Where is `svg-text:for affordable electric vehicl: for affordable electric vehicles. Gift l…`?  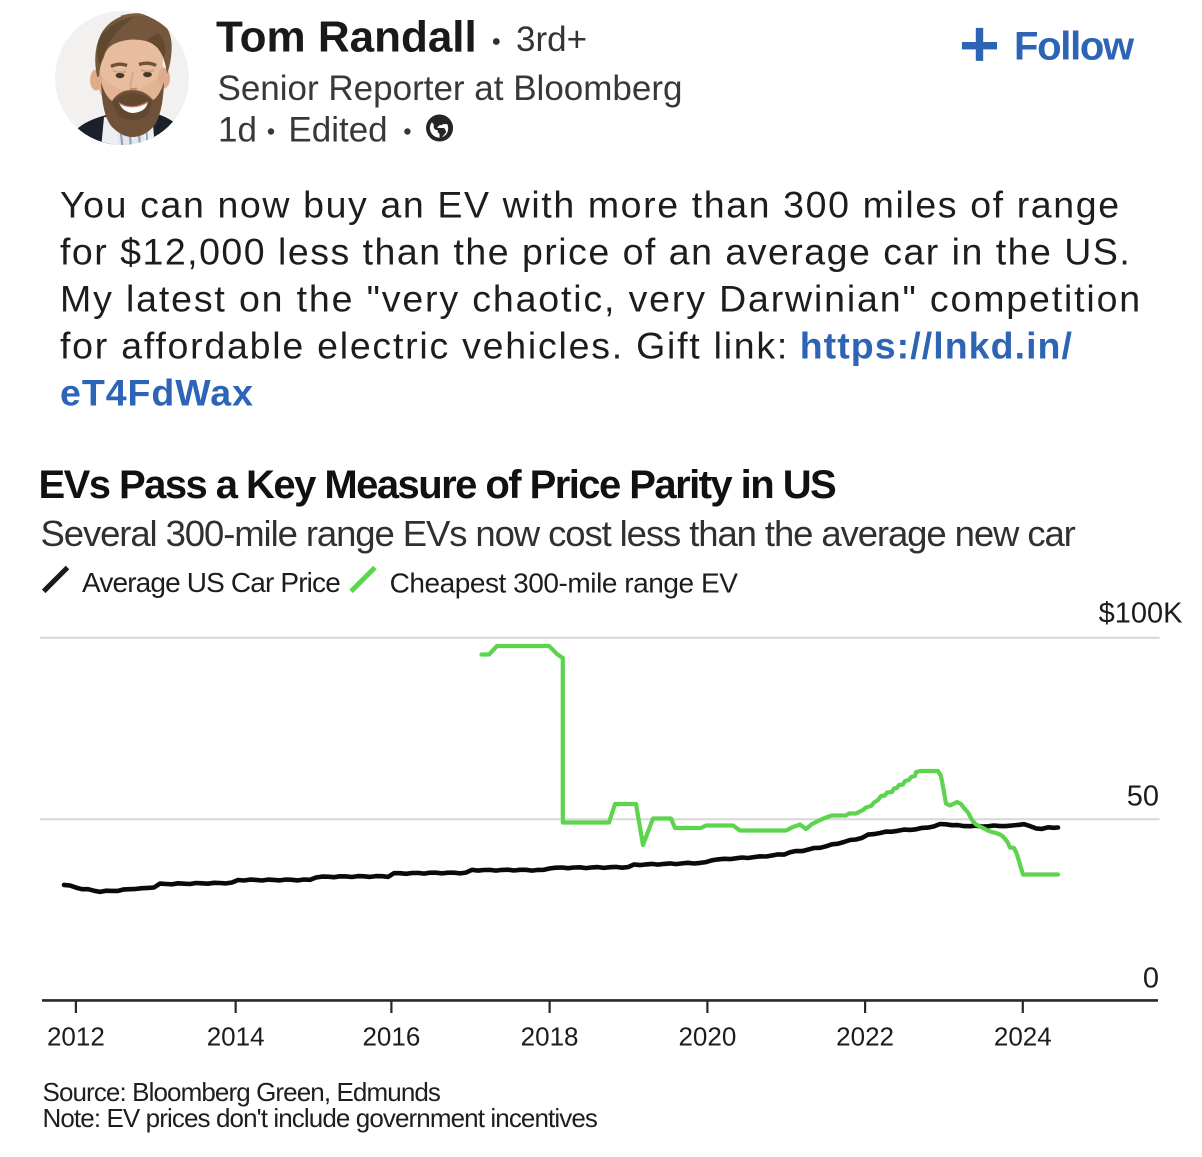 svg-text:for affordable electric vehicl: for affordable electric vehicles. Gift l… is located at coordinates (424, 346).